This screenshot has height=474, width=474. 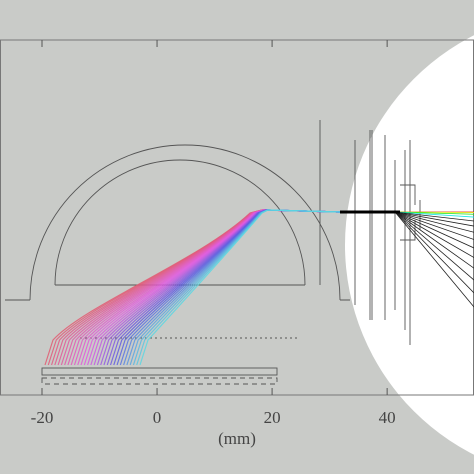 I want to click on inner-arc, so click(x=180, y=222).